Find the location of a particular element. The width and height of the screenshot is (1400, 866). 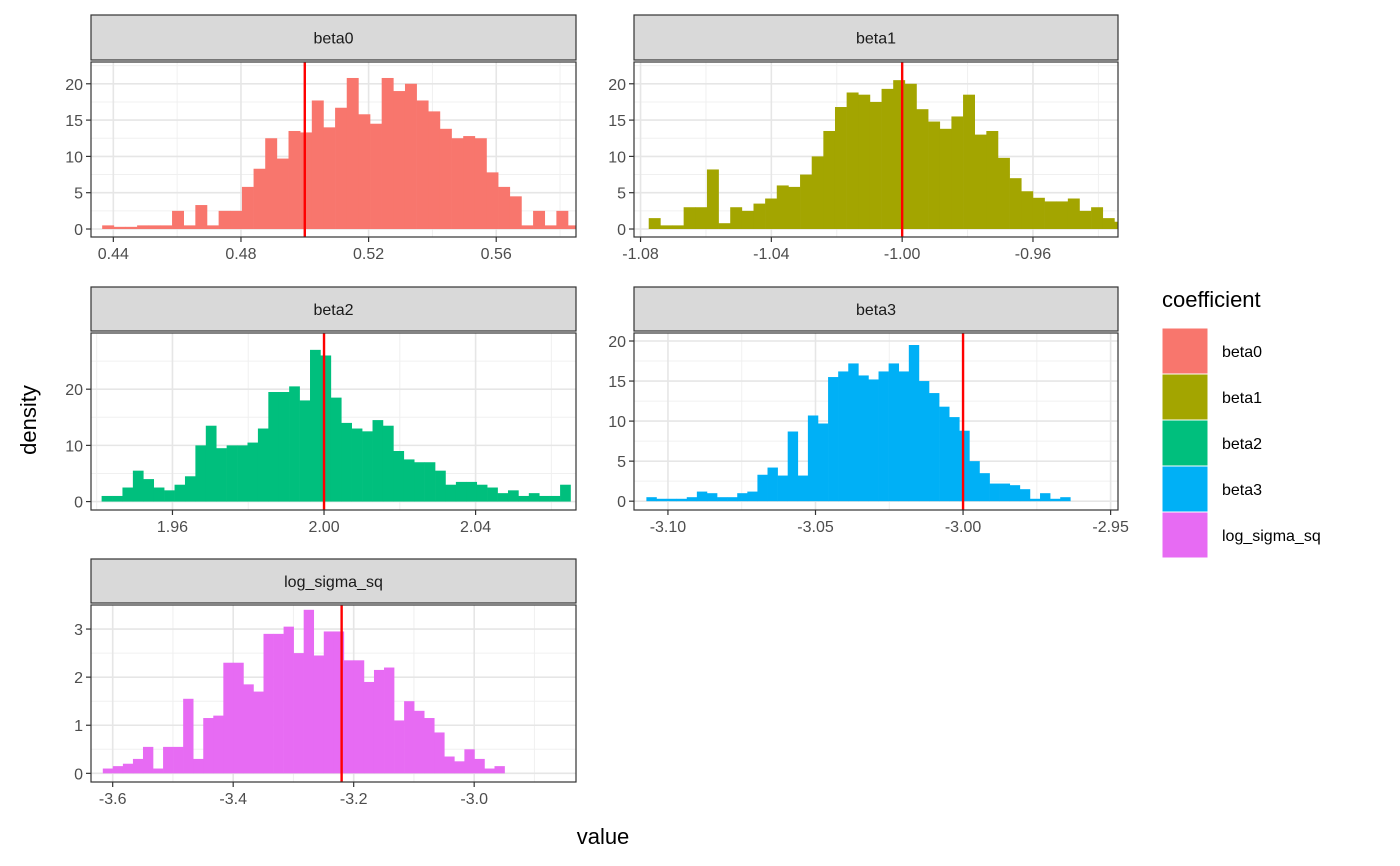

y-tick-label: 1 is located at coordinates (78, 726).